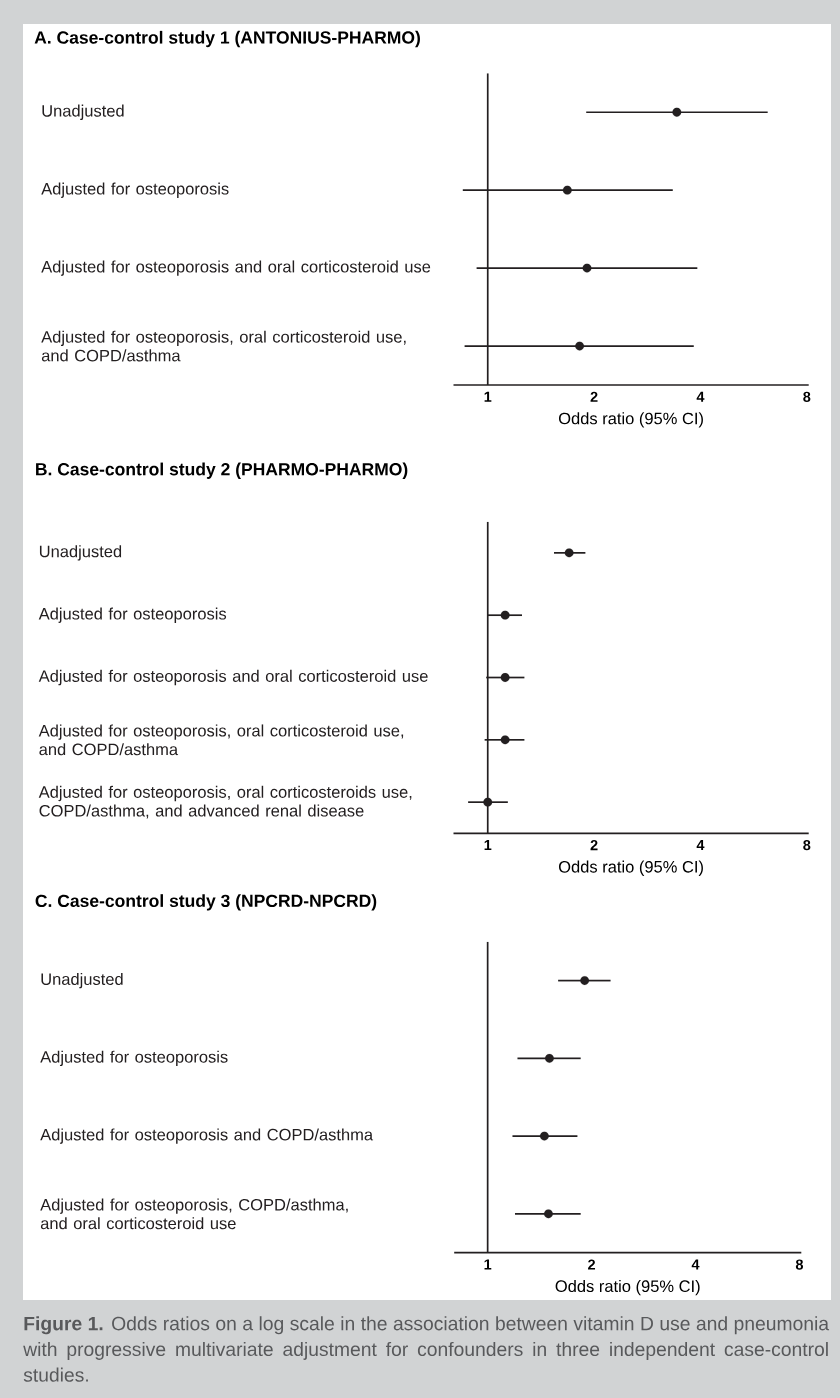  Describe the element at coordinates (222, 470) in the screenshot. I see `text: B. Case-control study 2 (PHARMO-PHARMO)` at that location.